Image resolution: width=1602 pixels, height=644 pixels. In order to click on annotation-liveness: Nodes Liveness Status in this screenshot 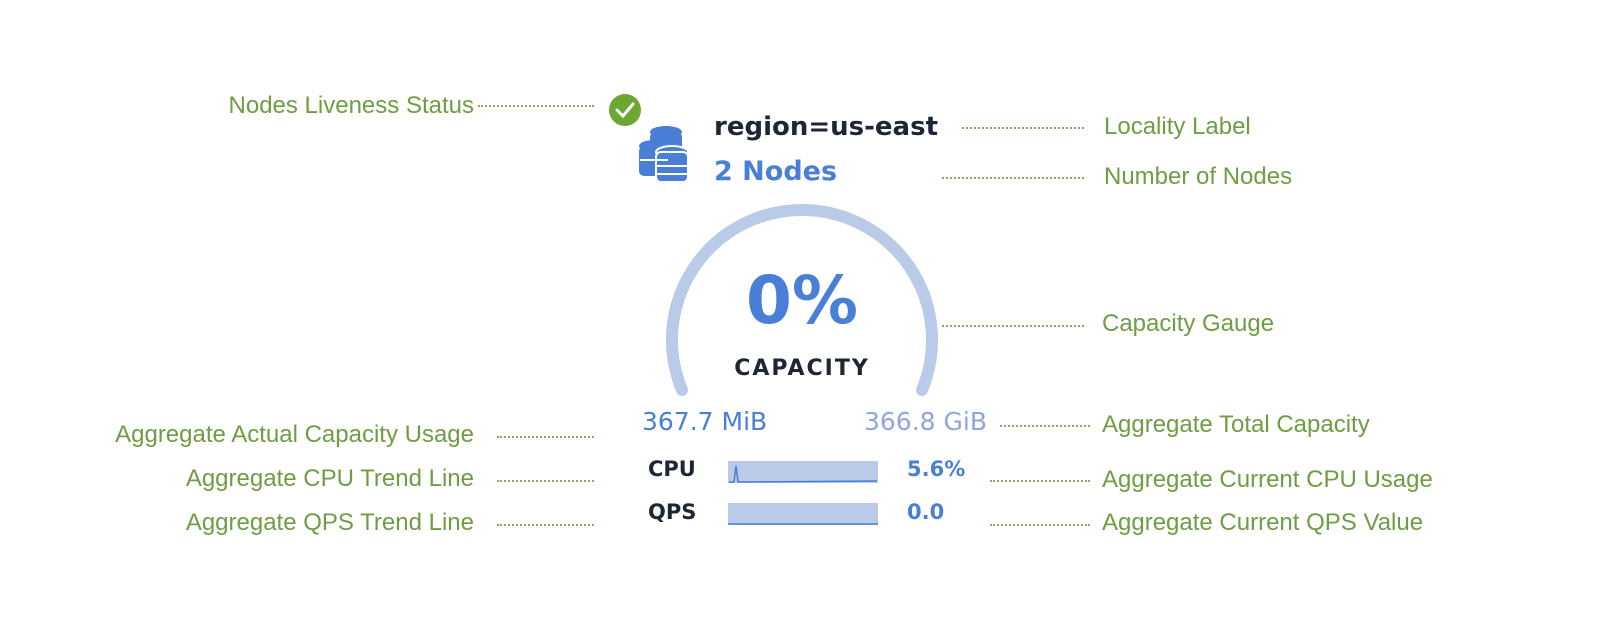, I will do `click(351, 105)`.